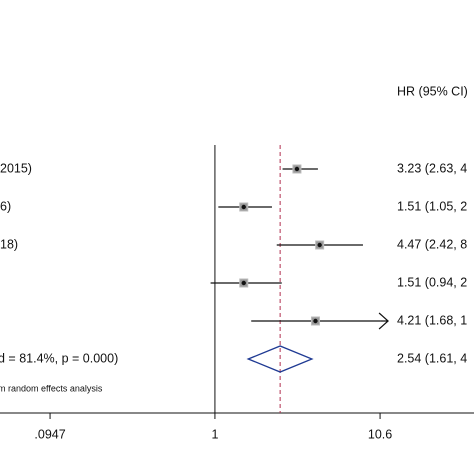 Image resolution: width=474 pixels, height=474 pixels. Describe the element at coordinates (5, 206) in the screenshot. I see `study-label: 6)` at that location.